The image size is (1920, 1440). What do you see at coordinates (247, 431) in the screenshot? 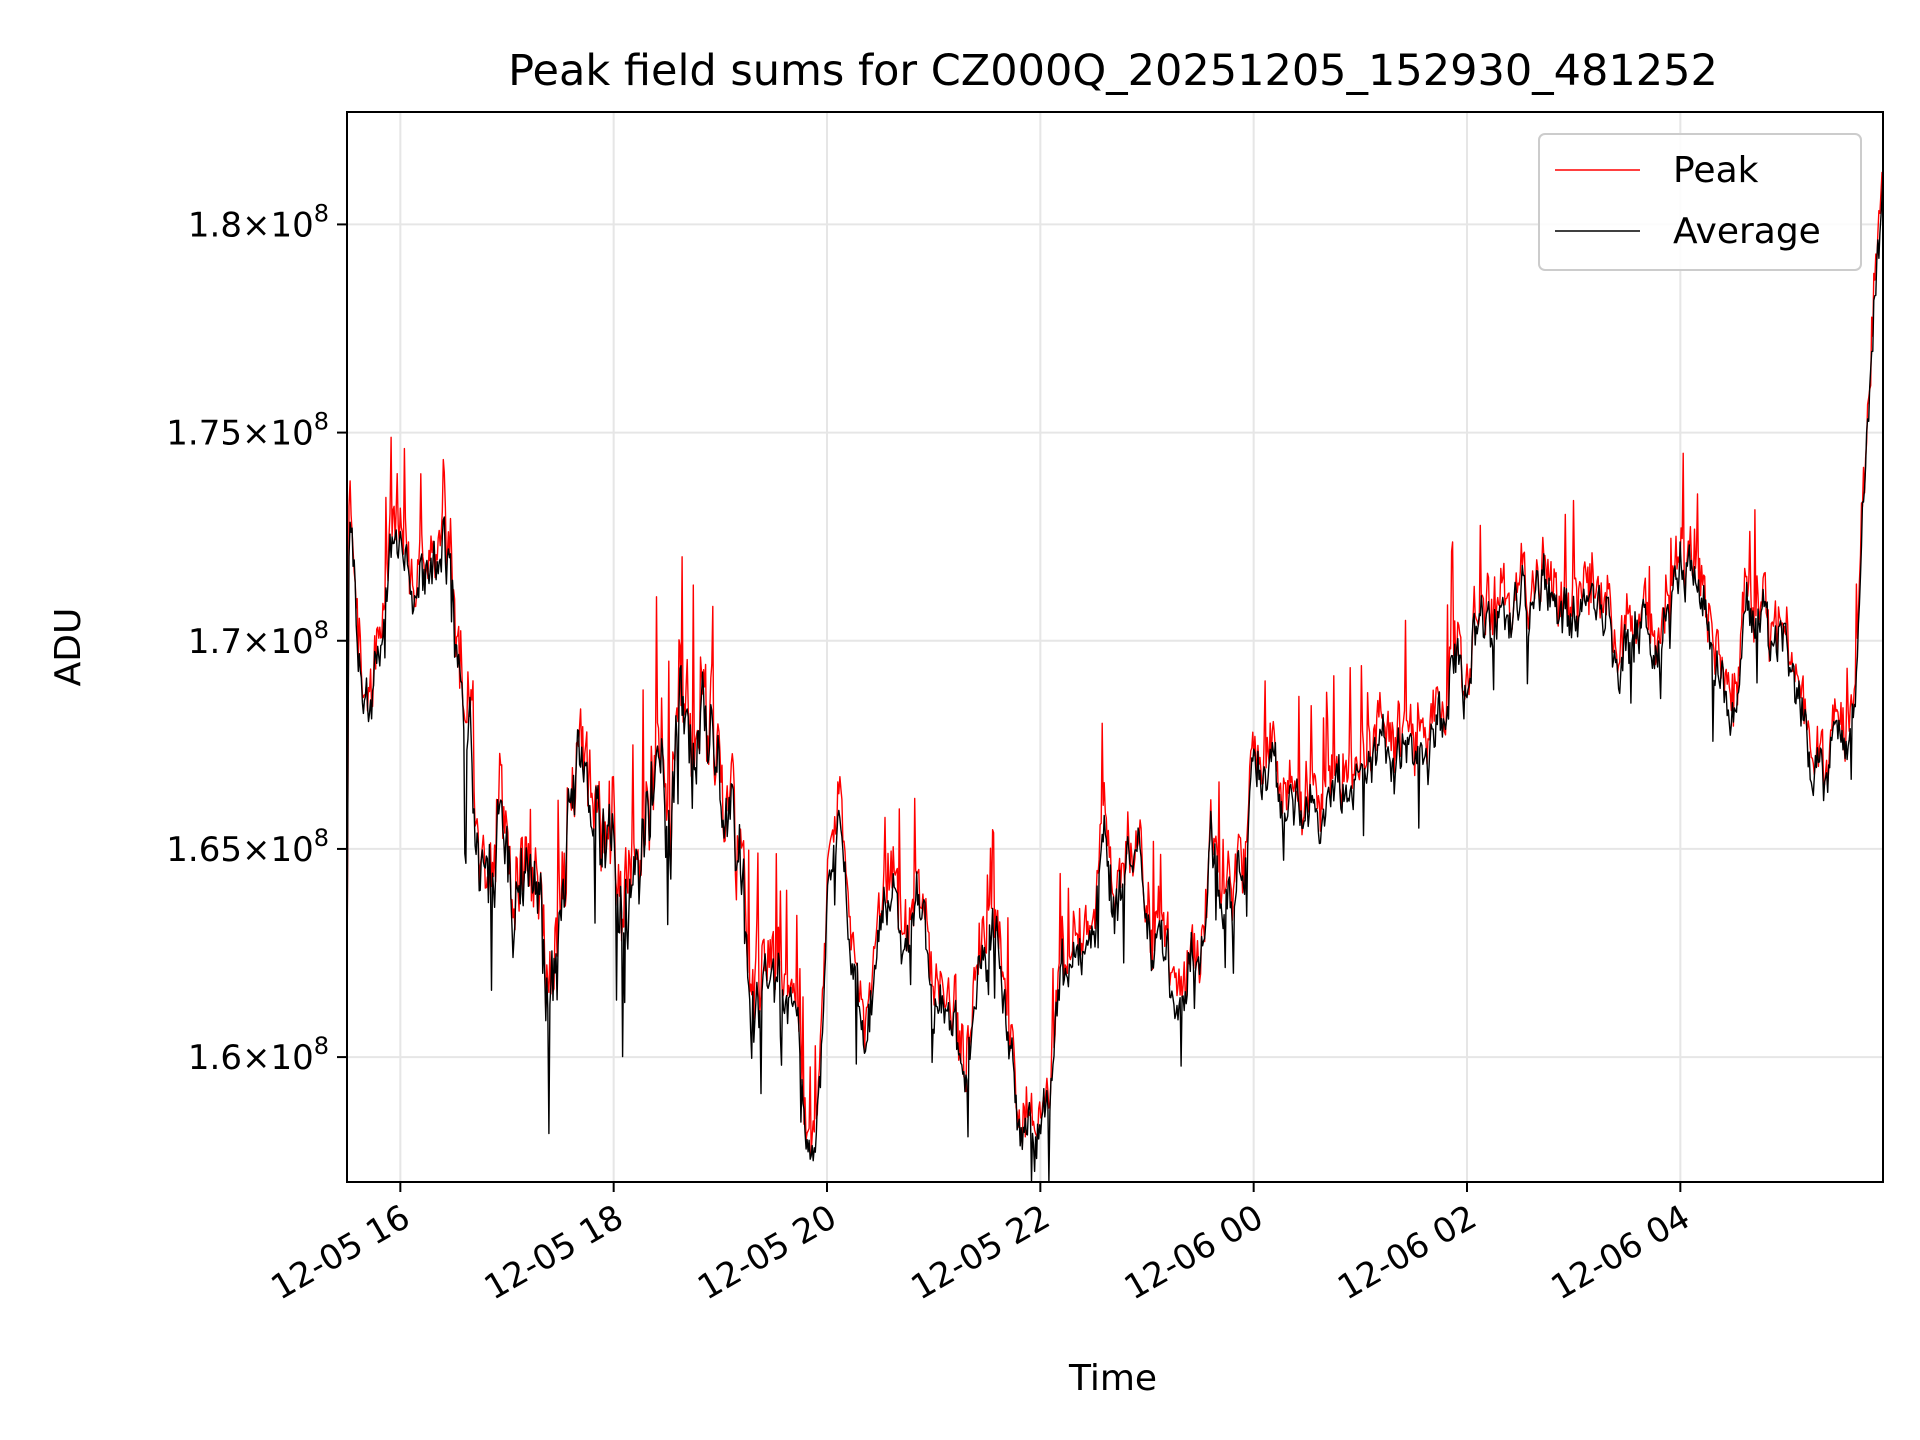
I see `y-tick-label: 1.75×108` at bounding box center [247, 431].